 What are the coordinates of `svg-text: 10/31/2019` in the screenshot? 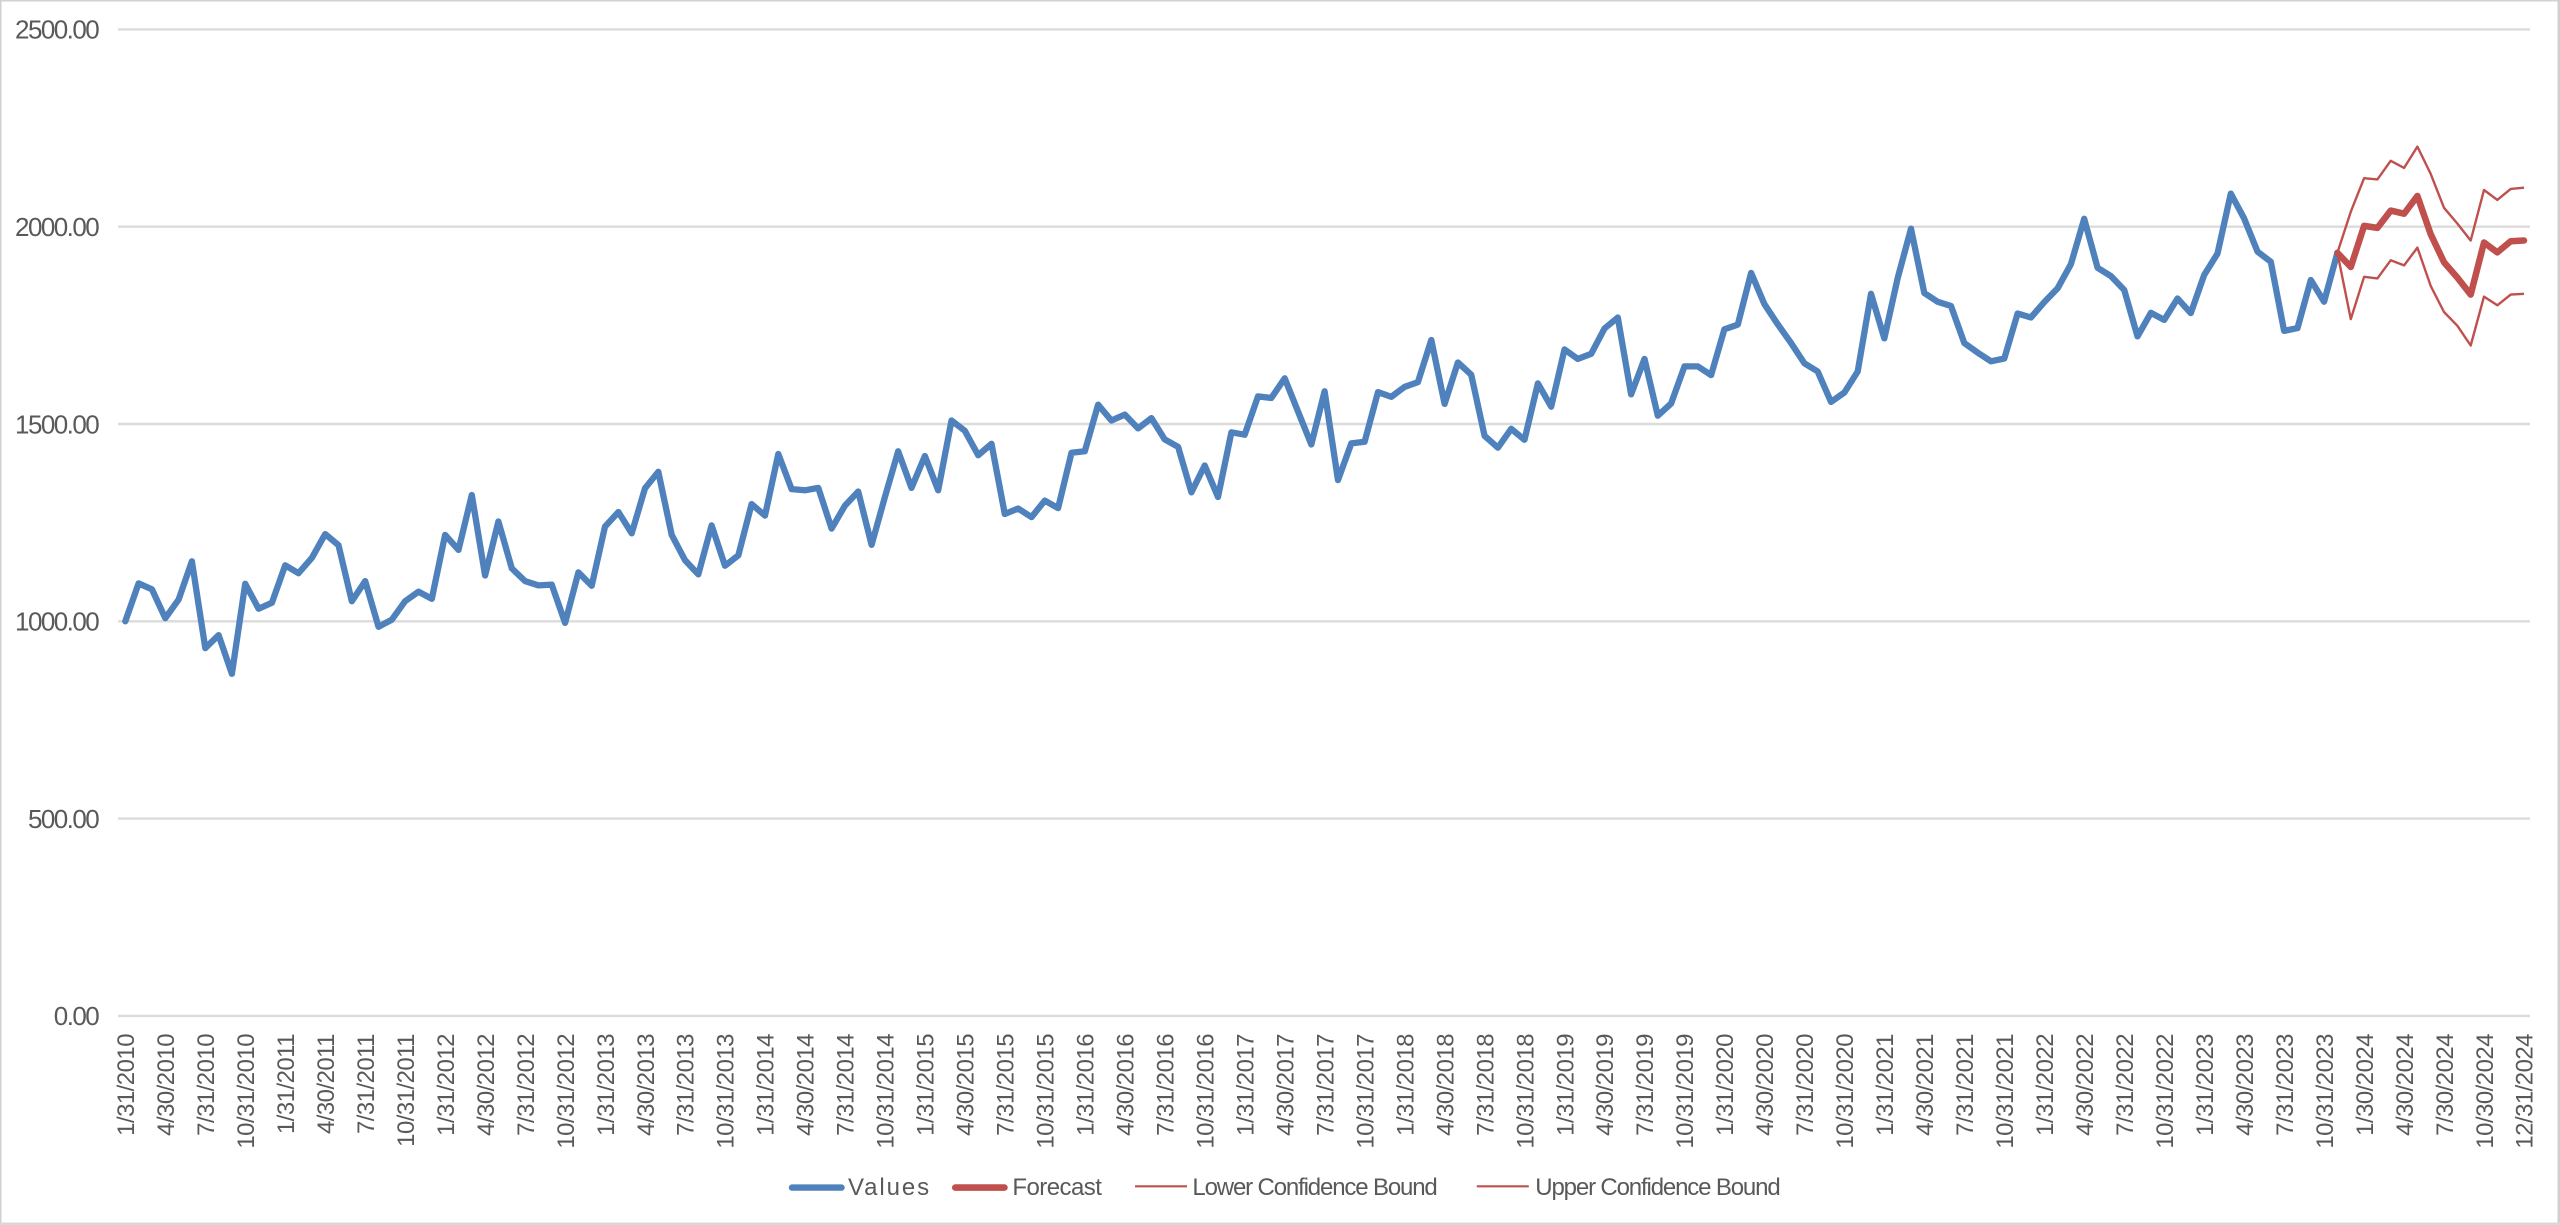 It's located at (1685, 1091).